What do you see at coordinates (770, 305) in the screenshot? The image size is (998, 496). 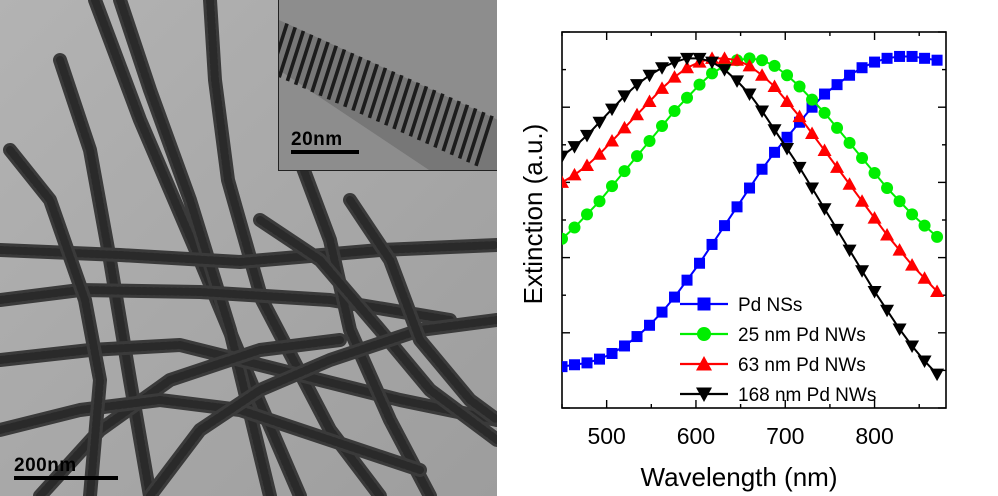 I see `legend-label-pd-nss: Pd NSs` at bounding box center [770, 305].